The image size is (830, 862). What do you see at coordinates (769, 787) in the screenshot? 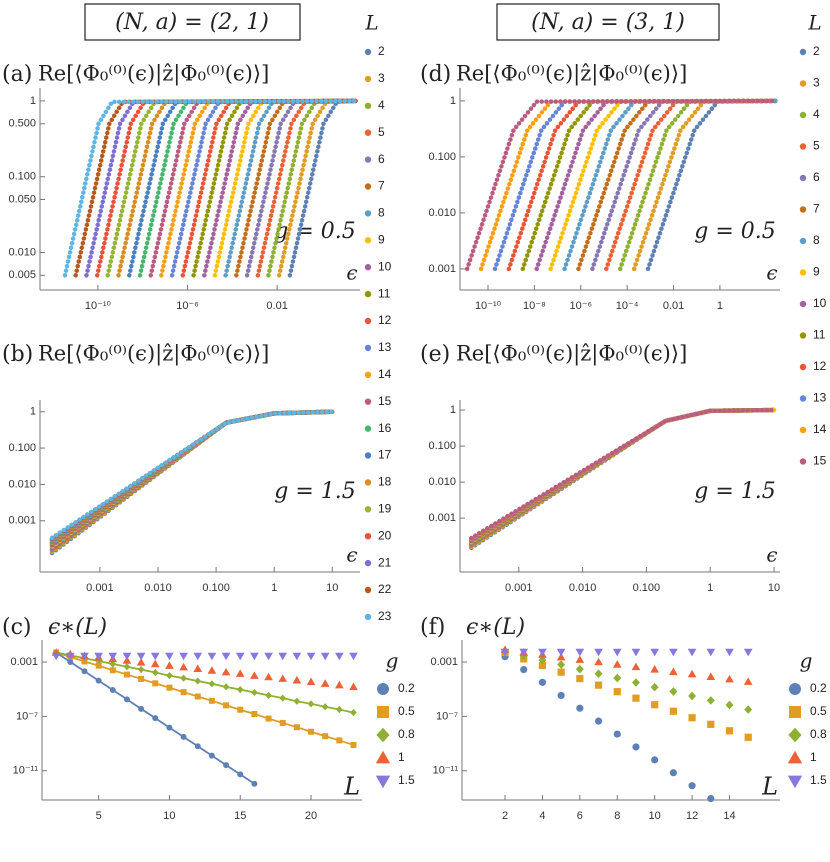
I see `x-axis-label: L` at bounding box center [769, 787].